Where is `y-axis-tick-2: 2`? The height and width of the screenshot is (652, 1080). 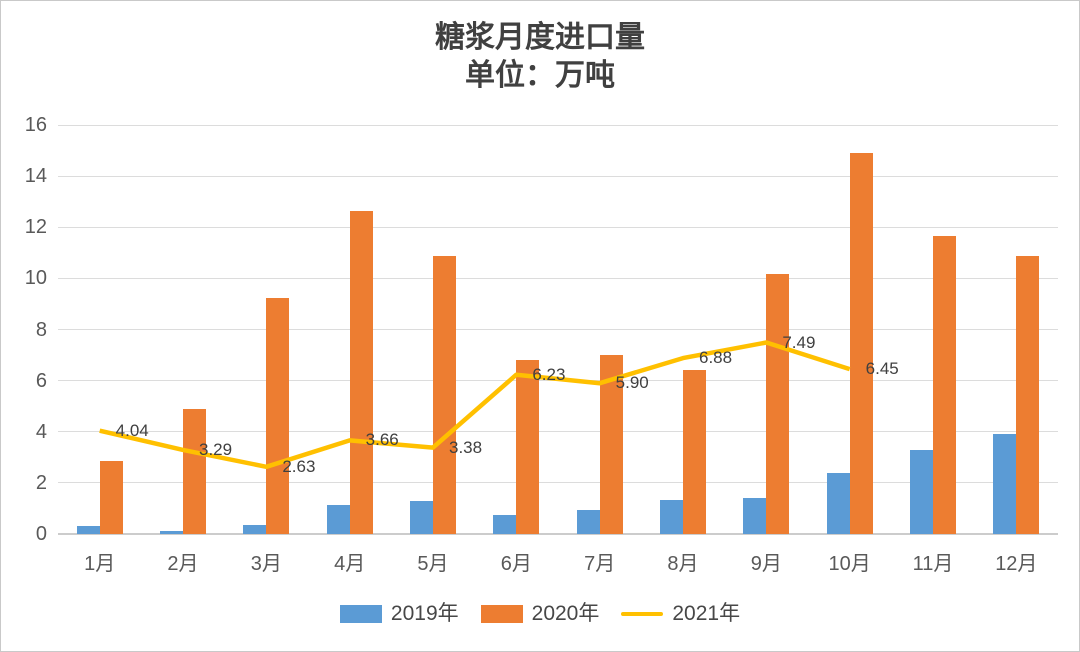 y-axis-tick-2: 2 is located at coordinates (41, 482).